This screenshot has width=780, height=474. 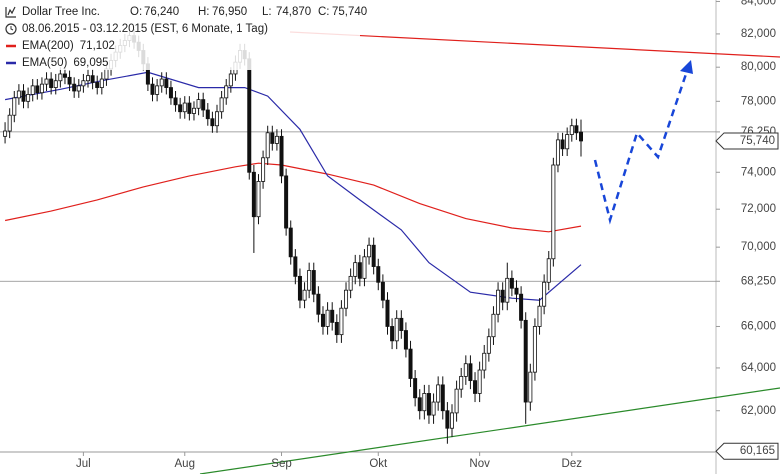 I want to click on clock-hands, so click(x=12, y=28).